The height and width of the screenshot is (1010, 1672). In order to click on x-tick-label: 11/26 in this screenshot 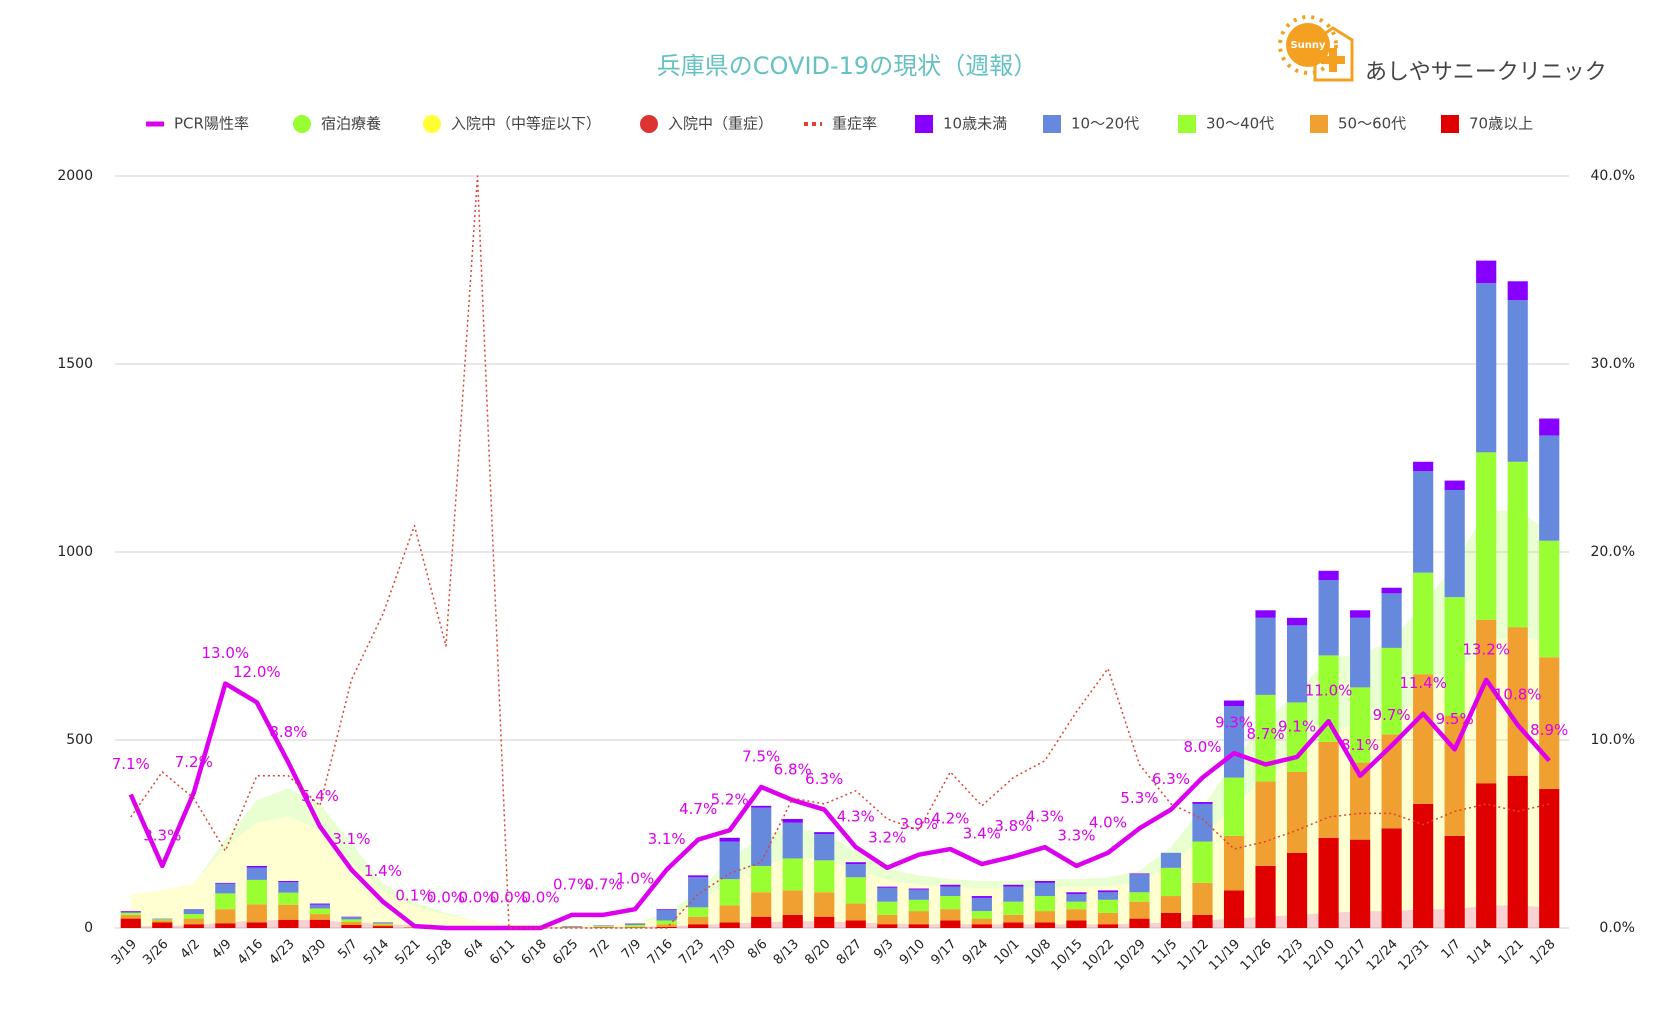, I will do `click(1256, 955)`.